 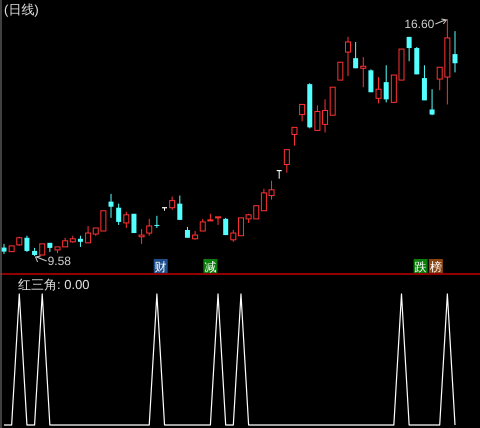 I want to click on annotation: 16.60, so click(x=419, y=24).